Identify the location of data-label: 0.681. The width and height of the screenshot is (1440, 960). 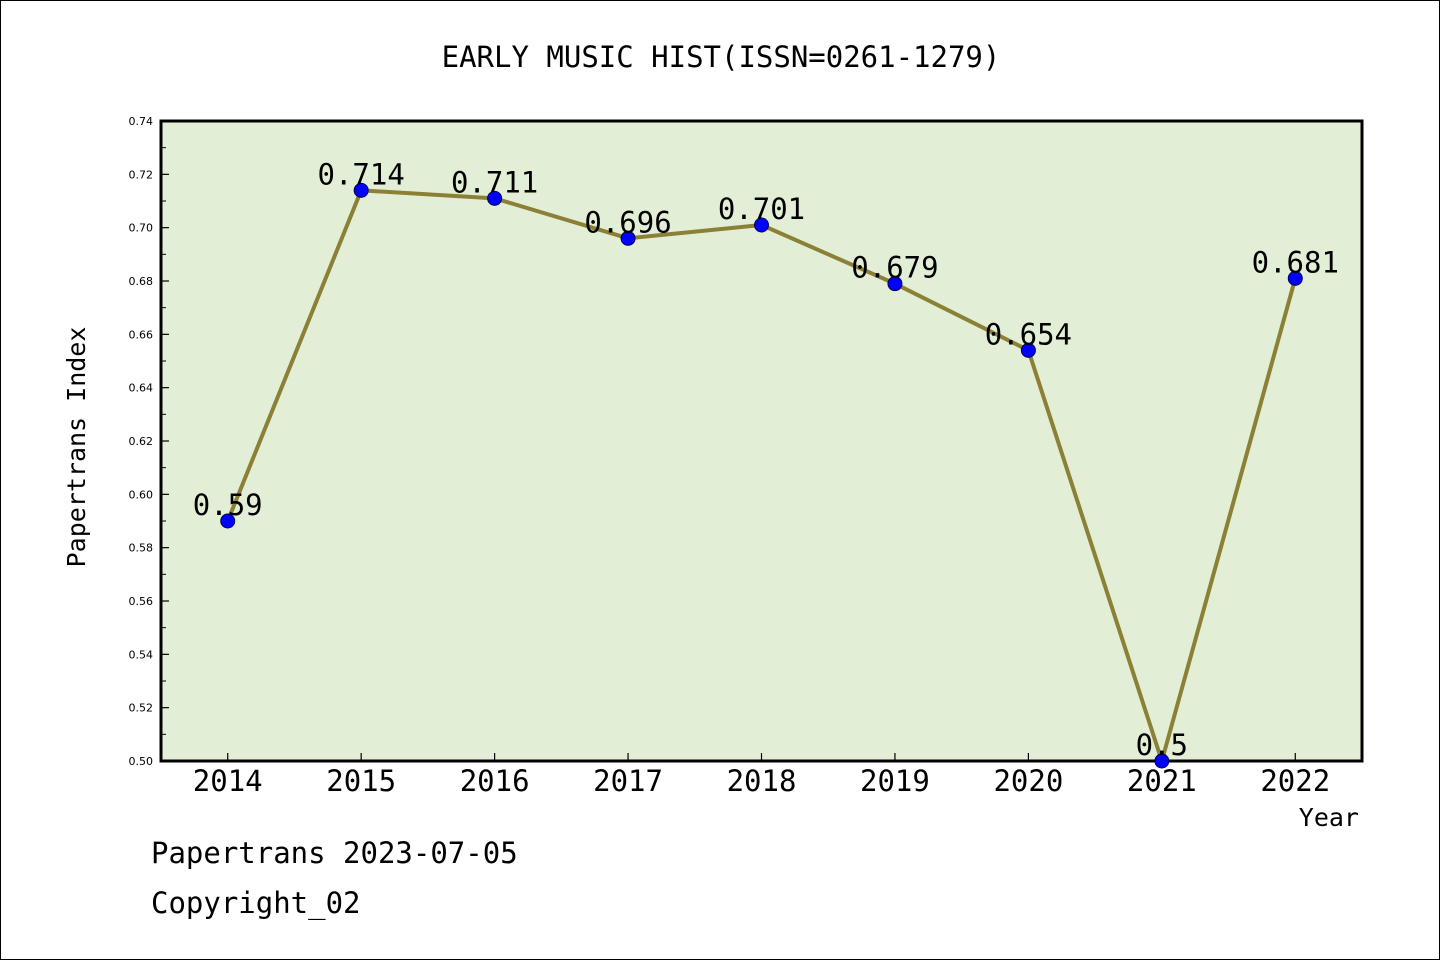
(1295, 262).